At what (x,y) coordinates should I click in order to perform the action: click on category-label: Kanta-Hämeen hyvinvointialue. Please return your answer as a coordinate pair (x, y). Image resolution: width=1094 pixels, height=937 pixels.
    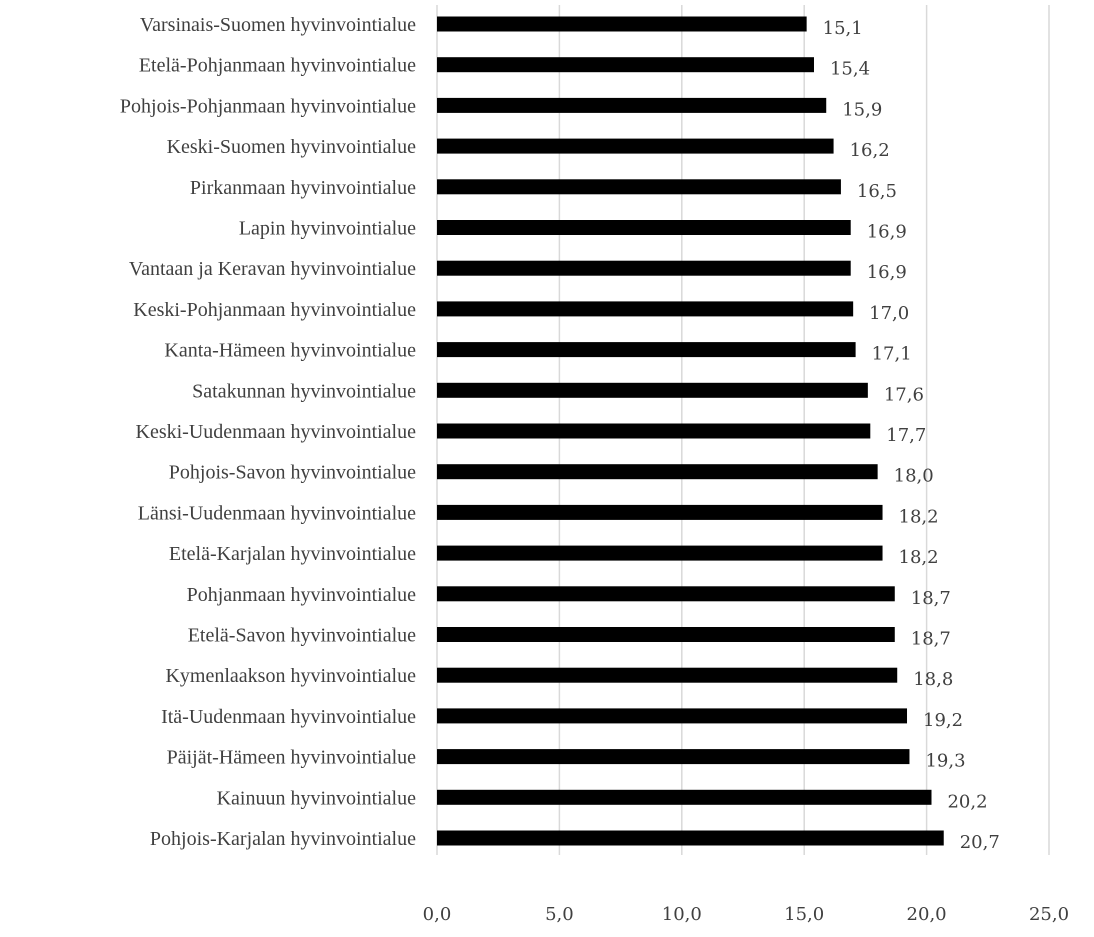
    Looking at the image, I should click on (290, 351).